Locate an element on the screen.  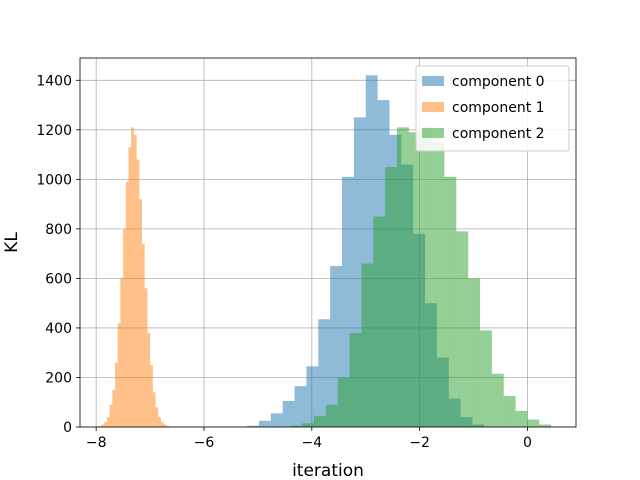
y-tick-label: 800 is located at coordinates (58, 230).